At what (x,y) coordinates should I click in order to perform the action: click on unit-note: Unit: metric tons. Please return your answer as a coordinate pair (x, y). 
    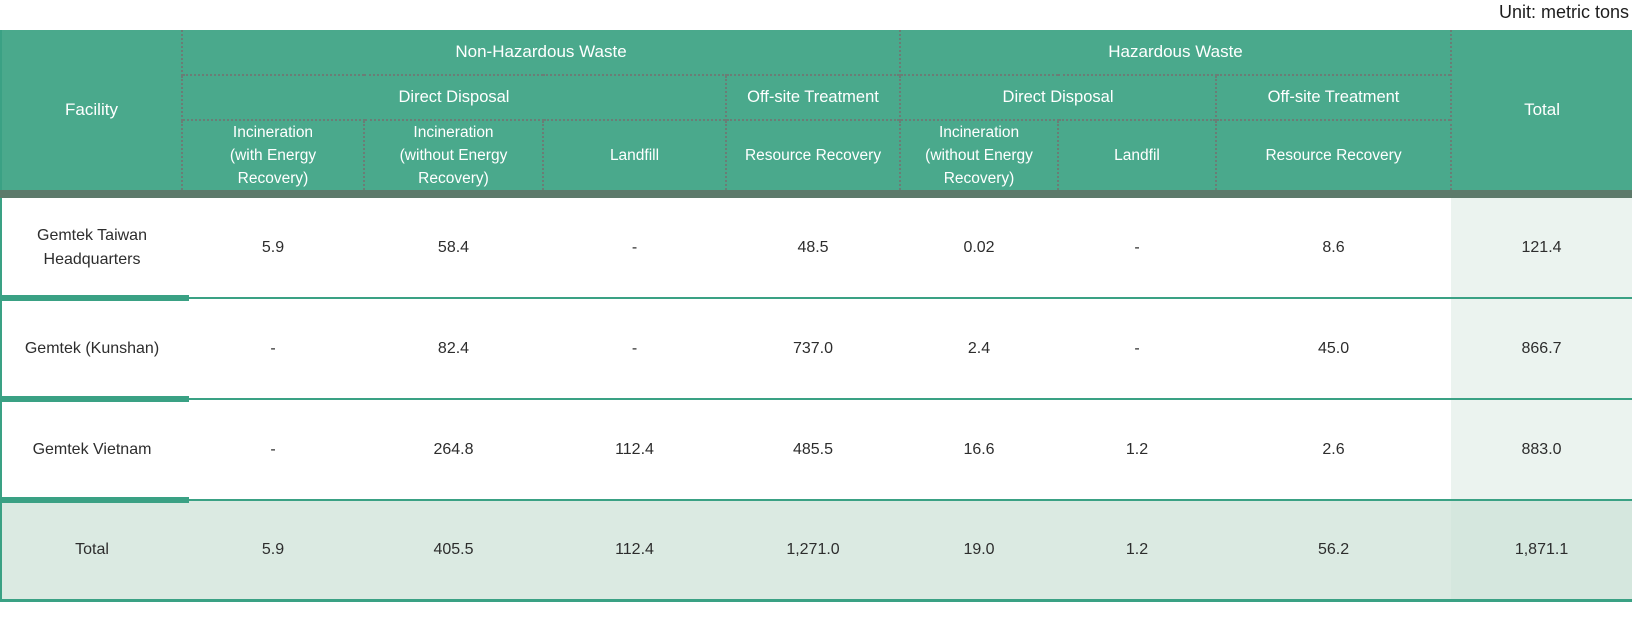
    Looking at the image, I should click on (1563, 12).